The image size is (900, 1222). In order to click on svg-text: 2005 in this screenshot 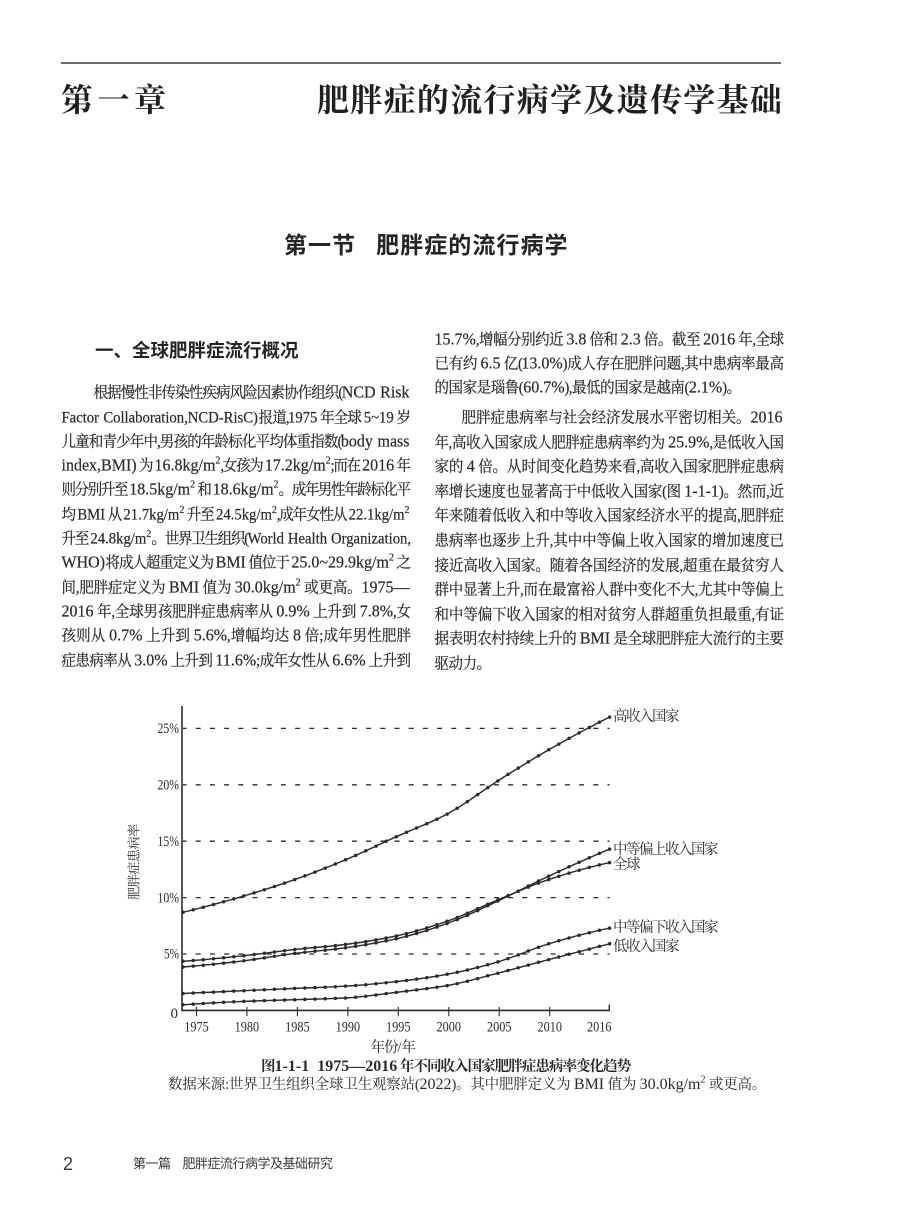, I will do `click(499, 1028)`.